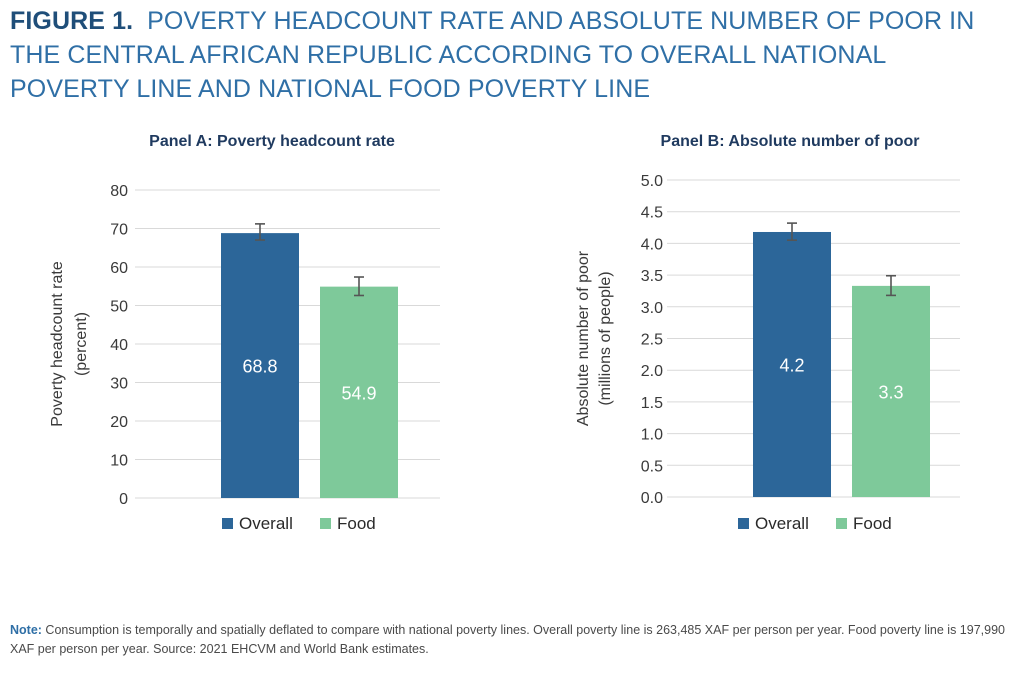 The height and width of the screenshot is (689, 1024). Describe the element at coordinates (356, 523) in the screenshot. I see `panel-a-legend-label-food: Food` at that location.